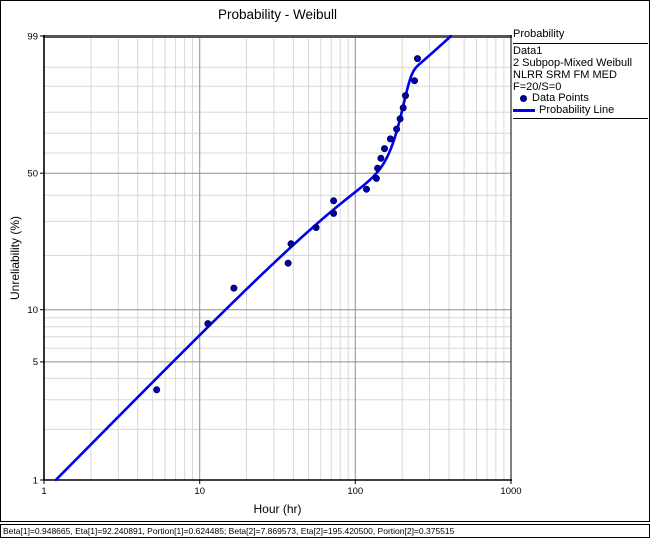 The height and width of the screenshot is (539, 650). I want to click on y-tick-label: 10, so click(32, 310).